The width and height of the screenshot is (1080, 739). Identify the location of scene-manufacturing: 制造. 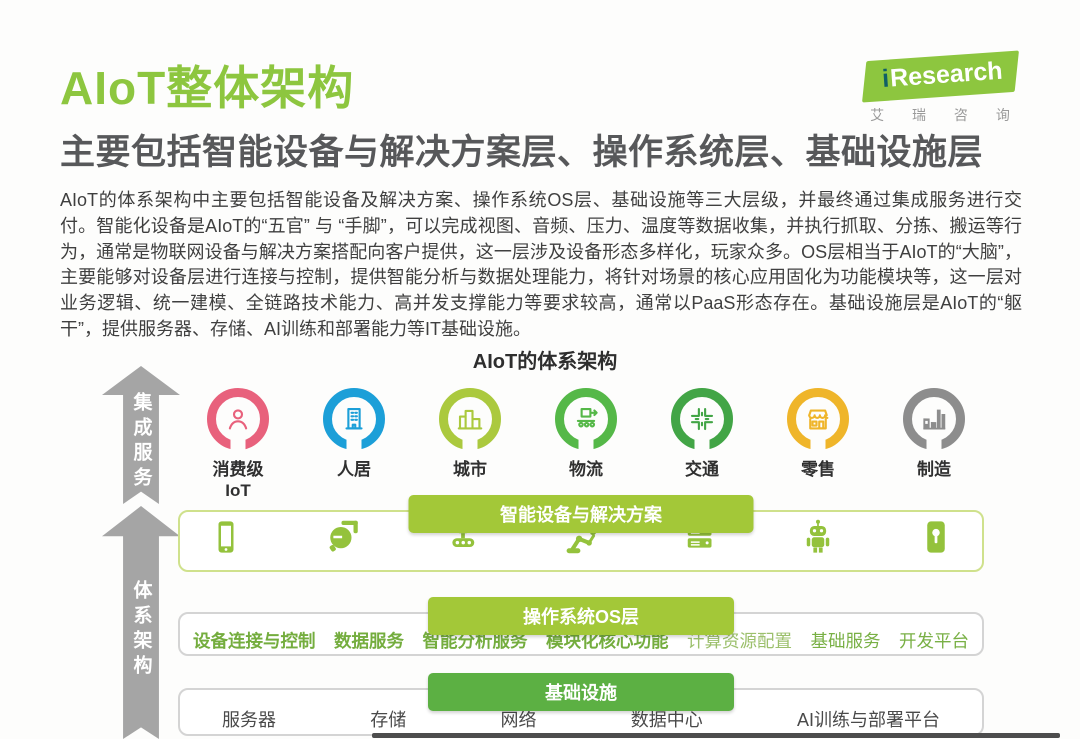
(934, 444).